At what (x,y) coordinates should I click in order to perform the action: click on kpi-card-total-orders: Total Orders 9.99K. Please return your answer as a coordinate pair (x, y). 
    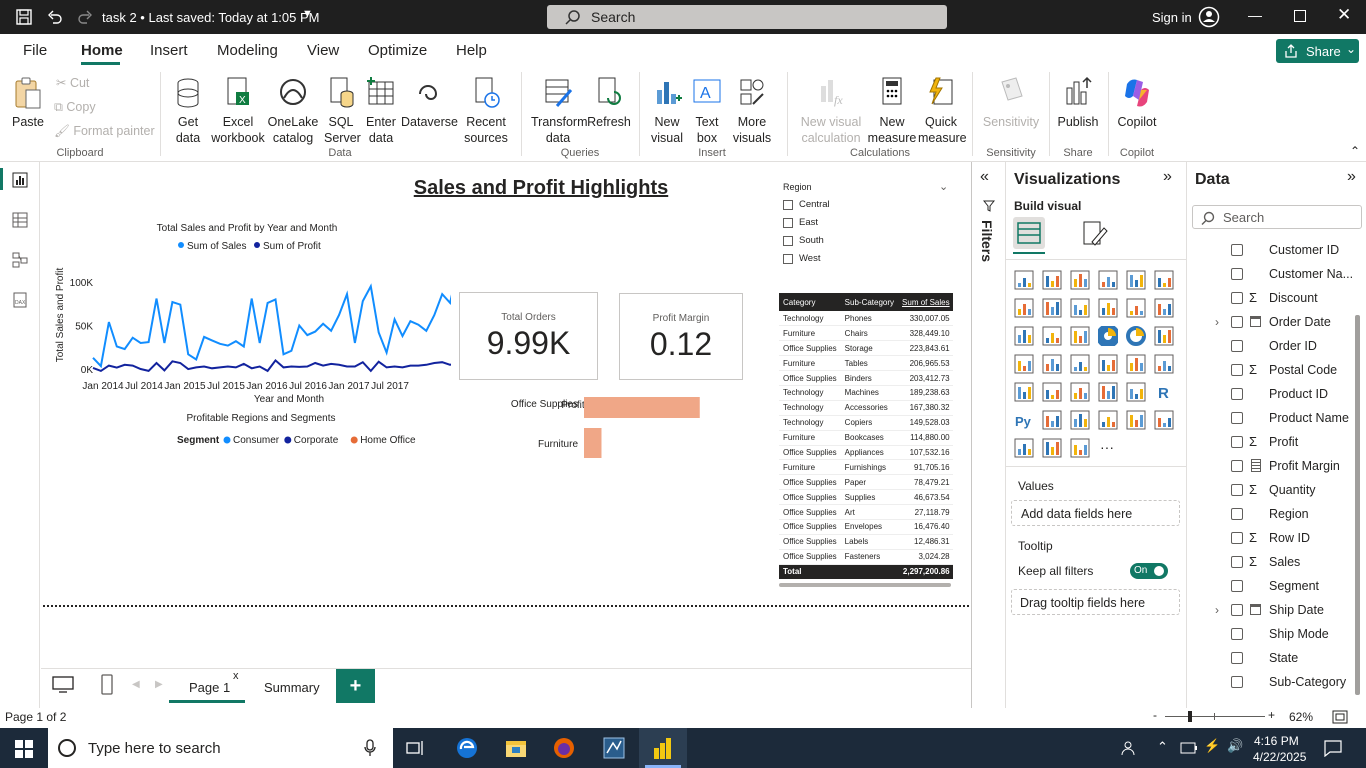
    Looking at the image, I should click on (528, 336).